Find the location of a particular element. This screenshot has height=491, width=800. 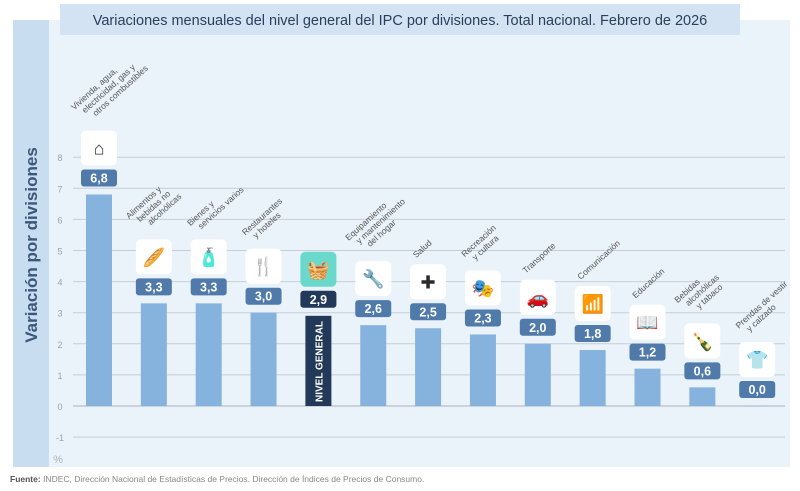

y-tick-label: 0 is located at coordinates (59, 407).